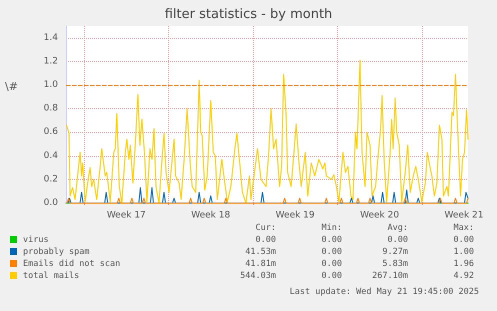  I want to click on text: Max:, so click(463, 228).